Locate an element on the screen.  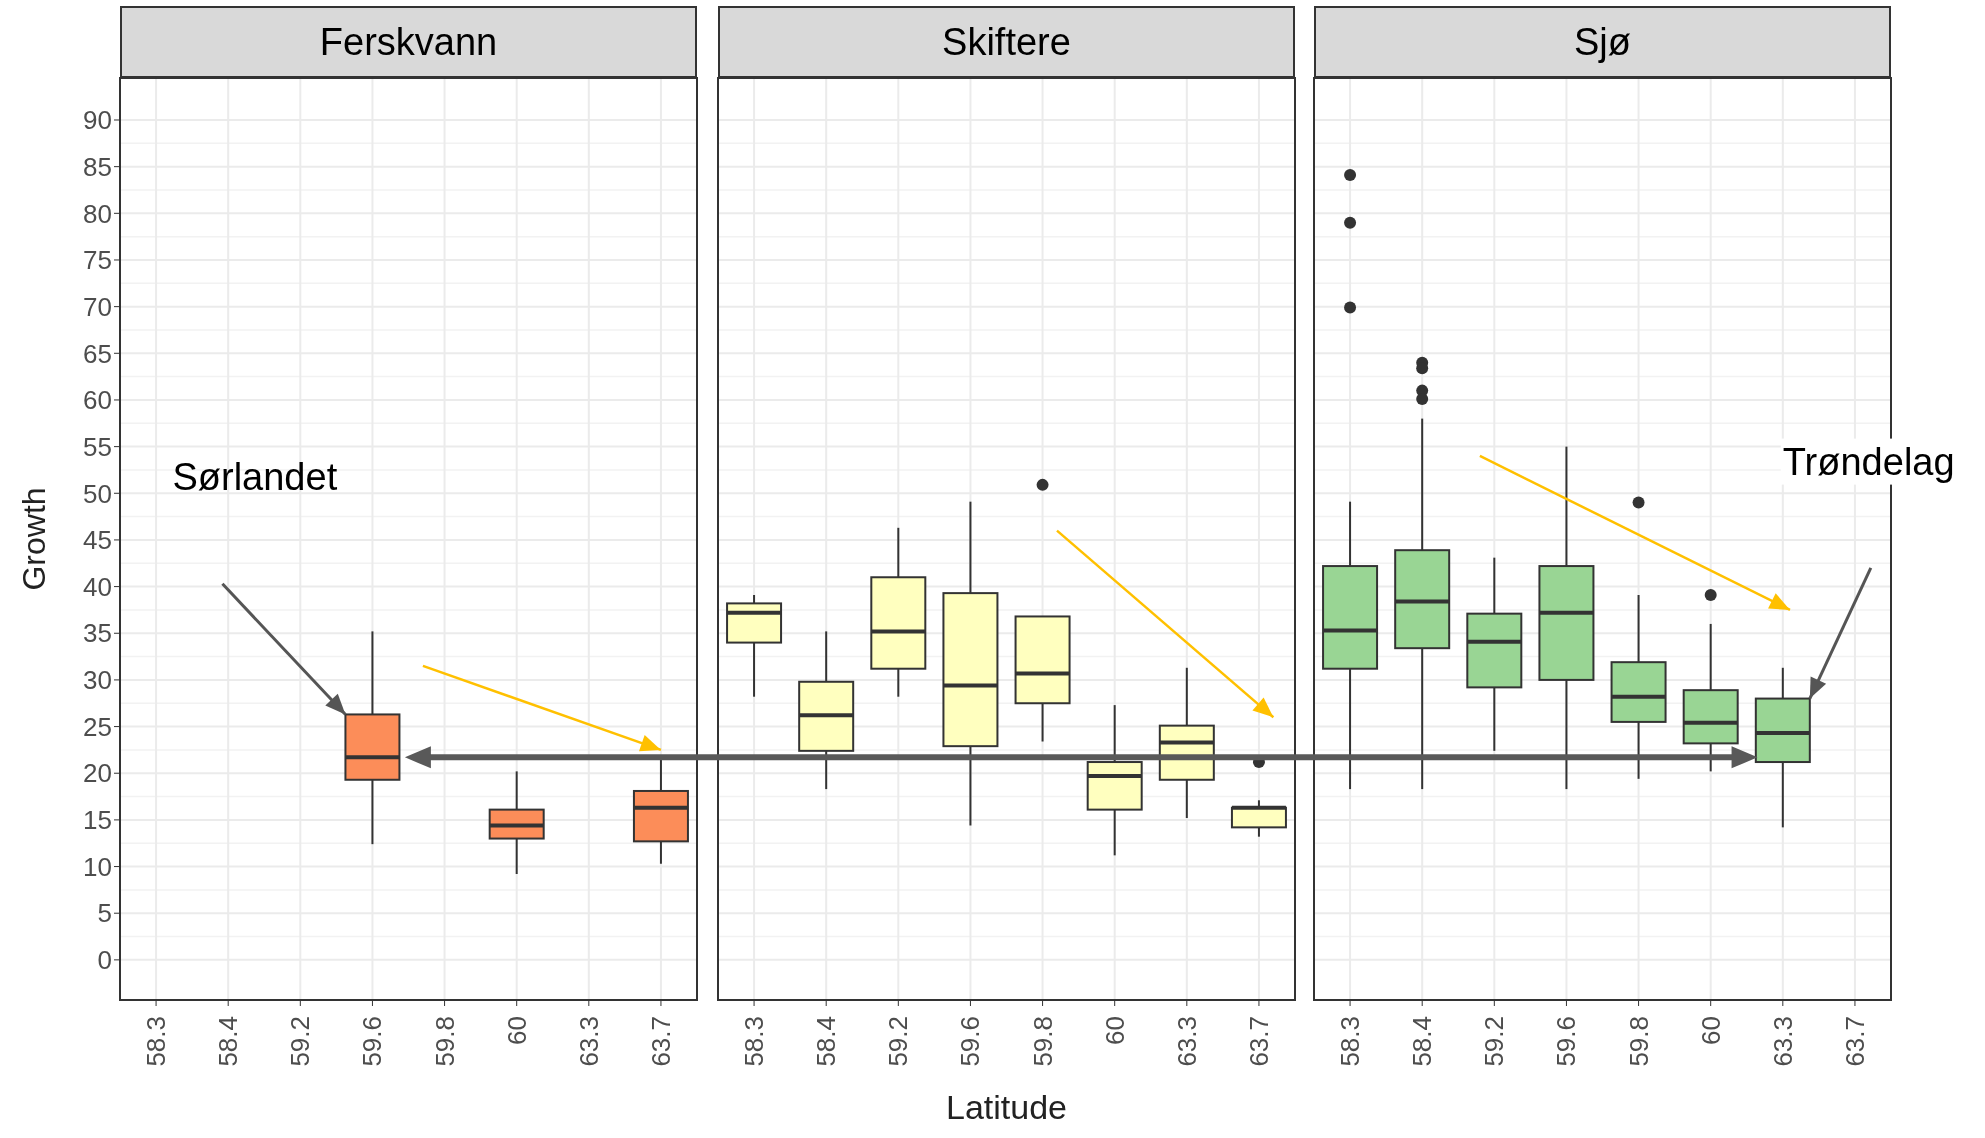
y-tick-label: 55 is located at coordinates (97, 446).